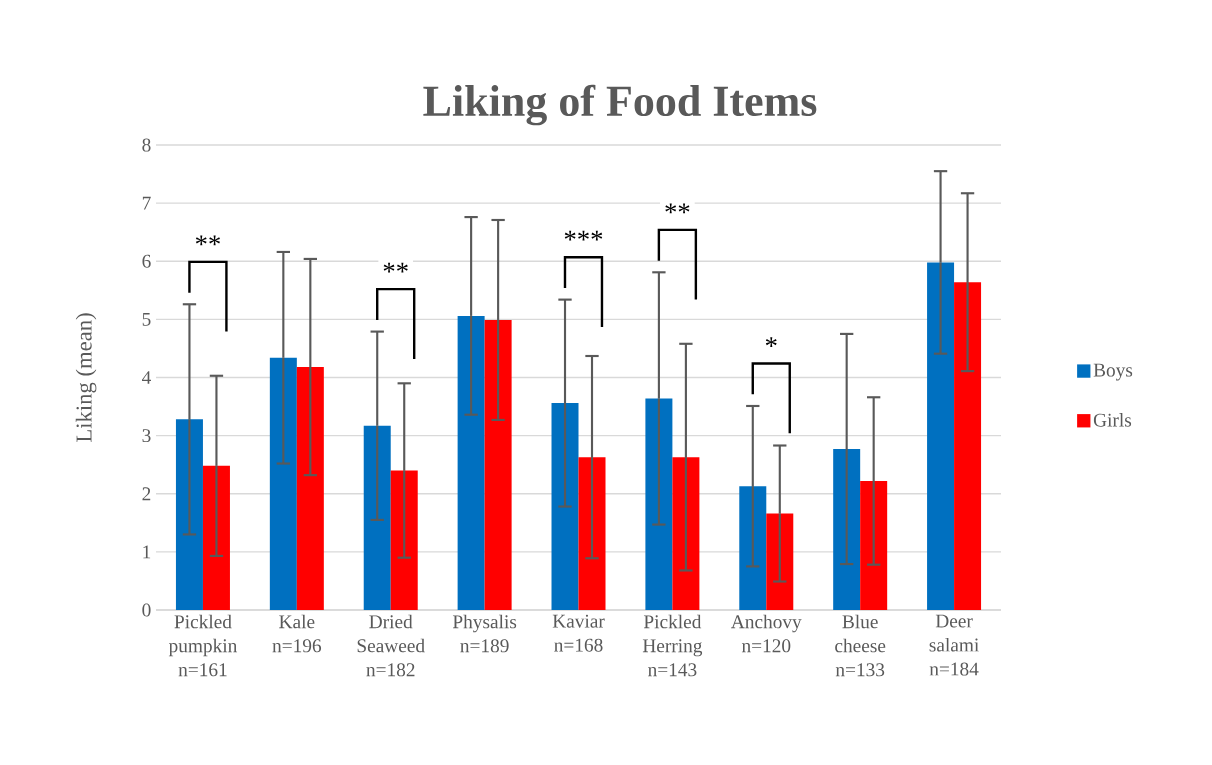  Describe the element at coordinates (391, 645) in the screenshot. I see `x-tick-label: Dried Seaweed n=182` at that location.